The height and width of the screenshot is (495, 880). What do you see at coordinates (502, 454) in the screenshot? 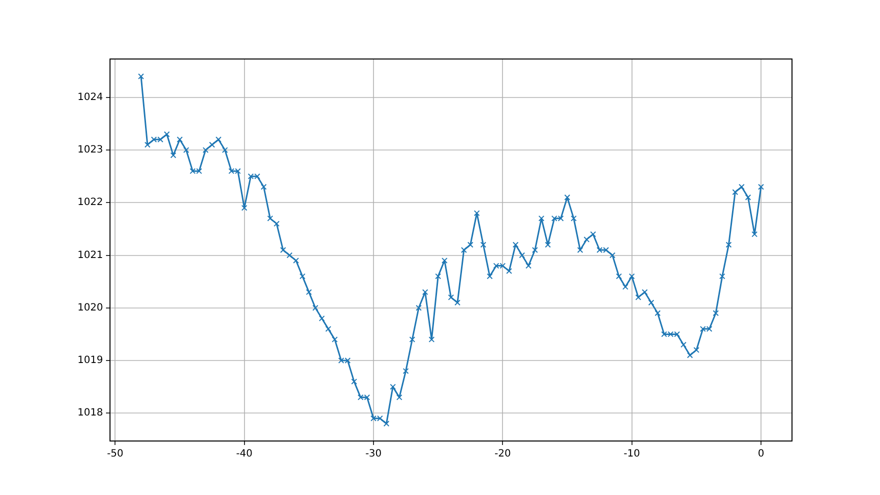
I see `x-tick-label: -20` at bounding box center [502, 454].